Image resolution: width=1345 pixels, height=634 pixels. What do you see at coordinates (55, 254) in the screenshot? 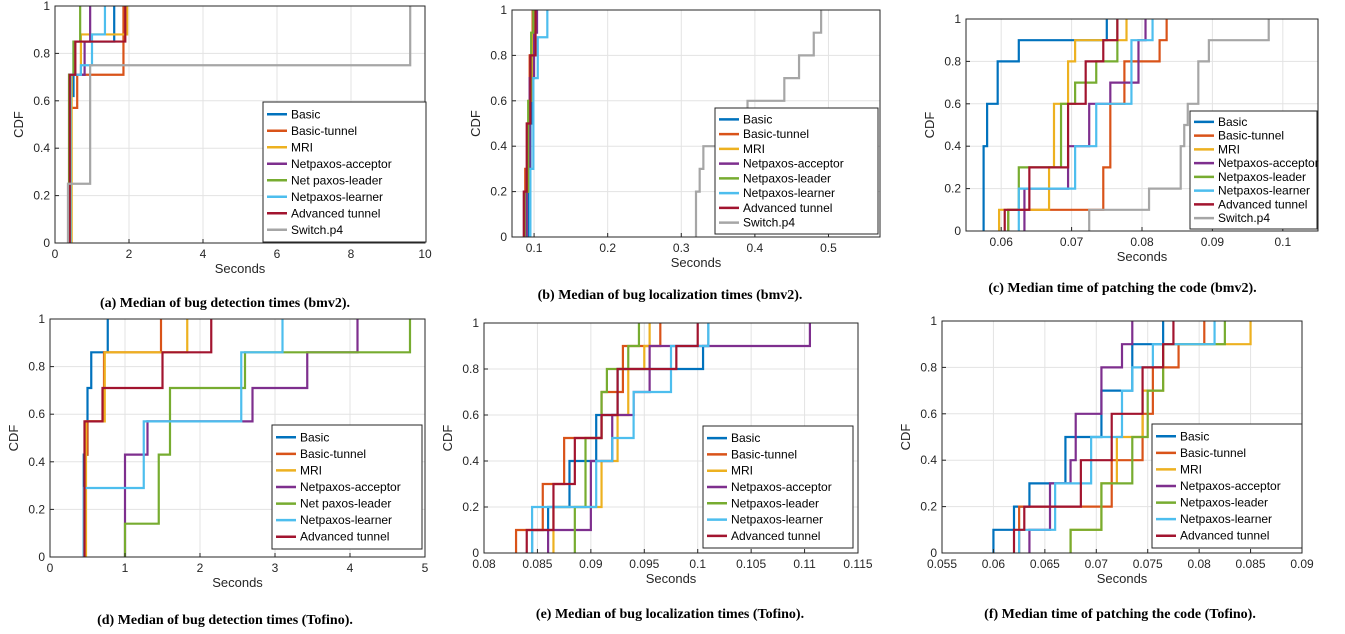
I see `x-tick-label: 0` at bounding box center [55, 254].